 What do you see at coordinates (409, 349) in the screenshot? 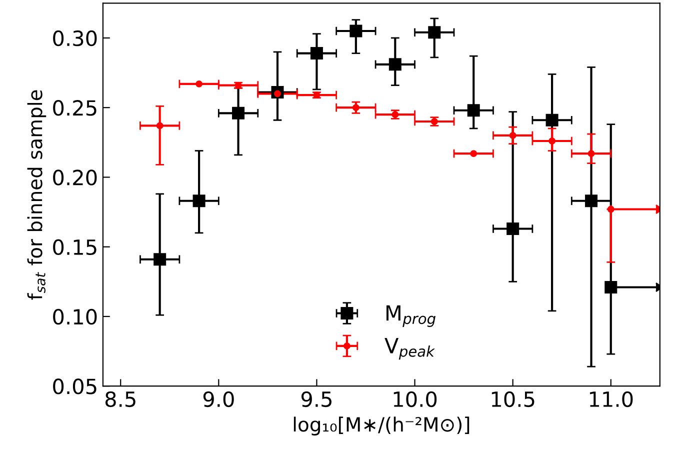
I see `legend-label: V$_{peak}$` at bounding box center [409, 349].